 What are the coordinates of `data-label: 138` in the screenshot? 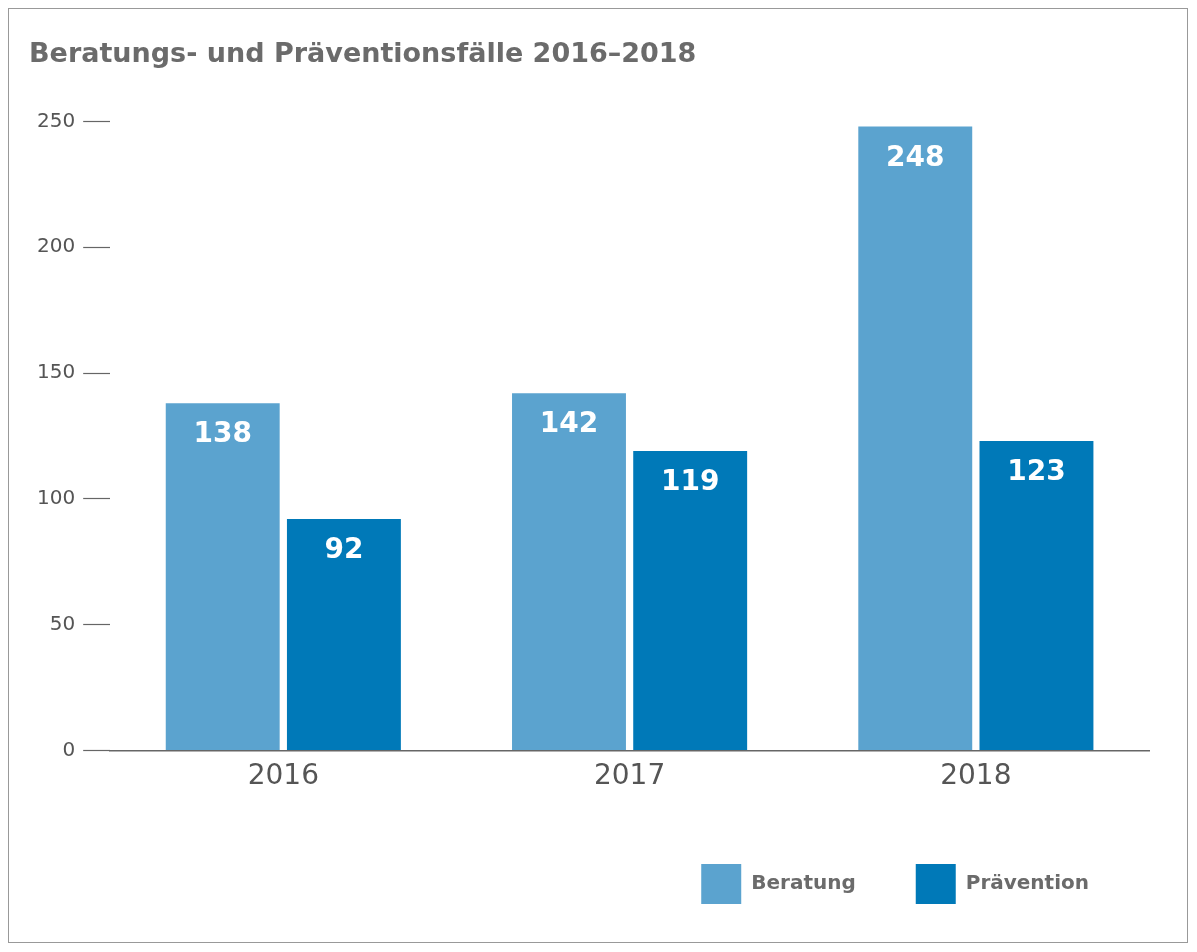 It's located at (222, 433).